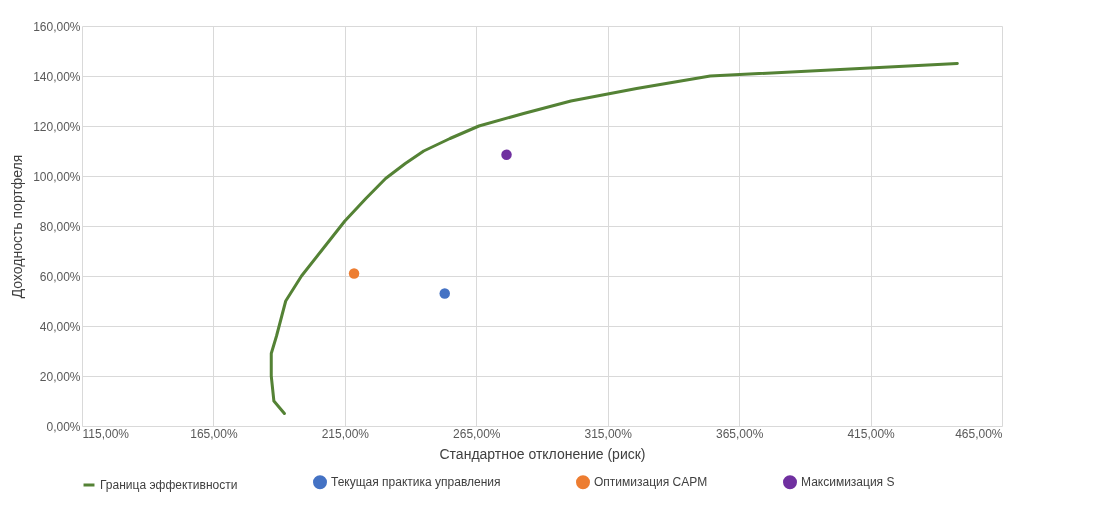  What do you see at coordinates (542, 453) in the screenshot?
I see `x-axis-title: Стандартное отклонение (риск)` at bounding box center [542, 453].